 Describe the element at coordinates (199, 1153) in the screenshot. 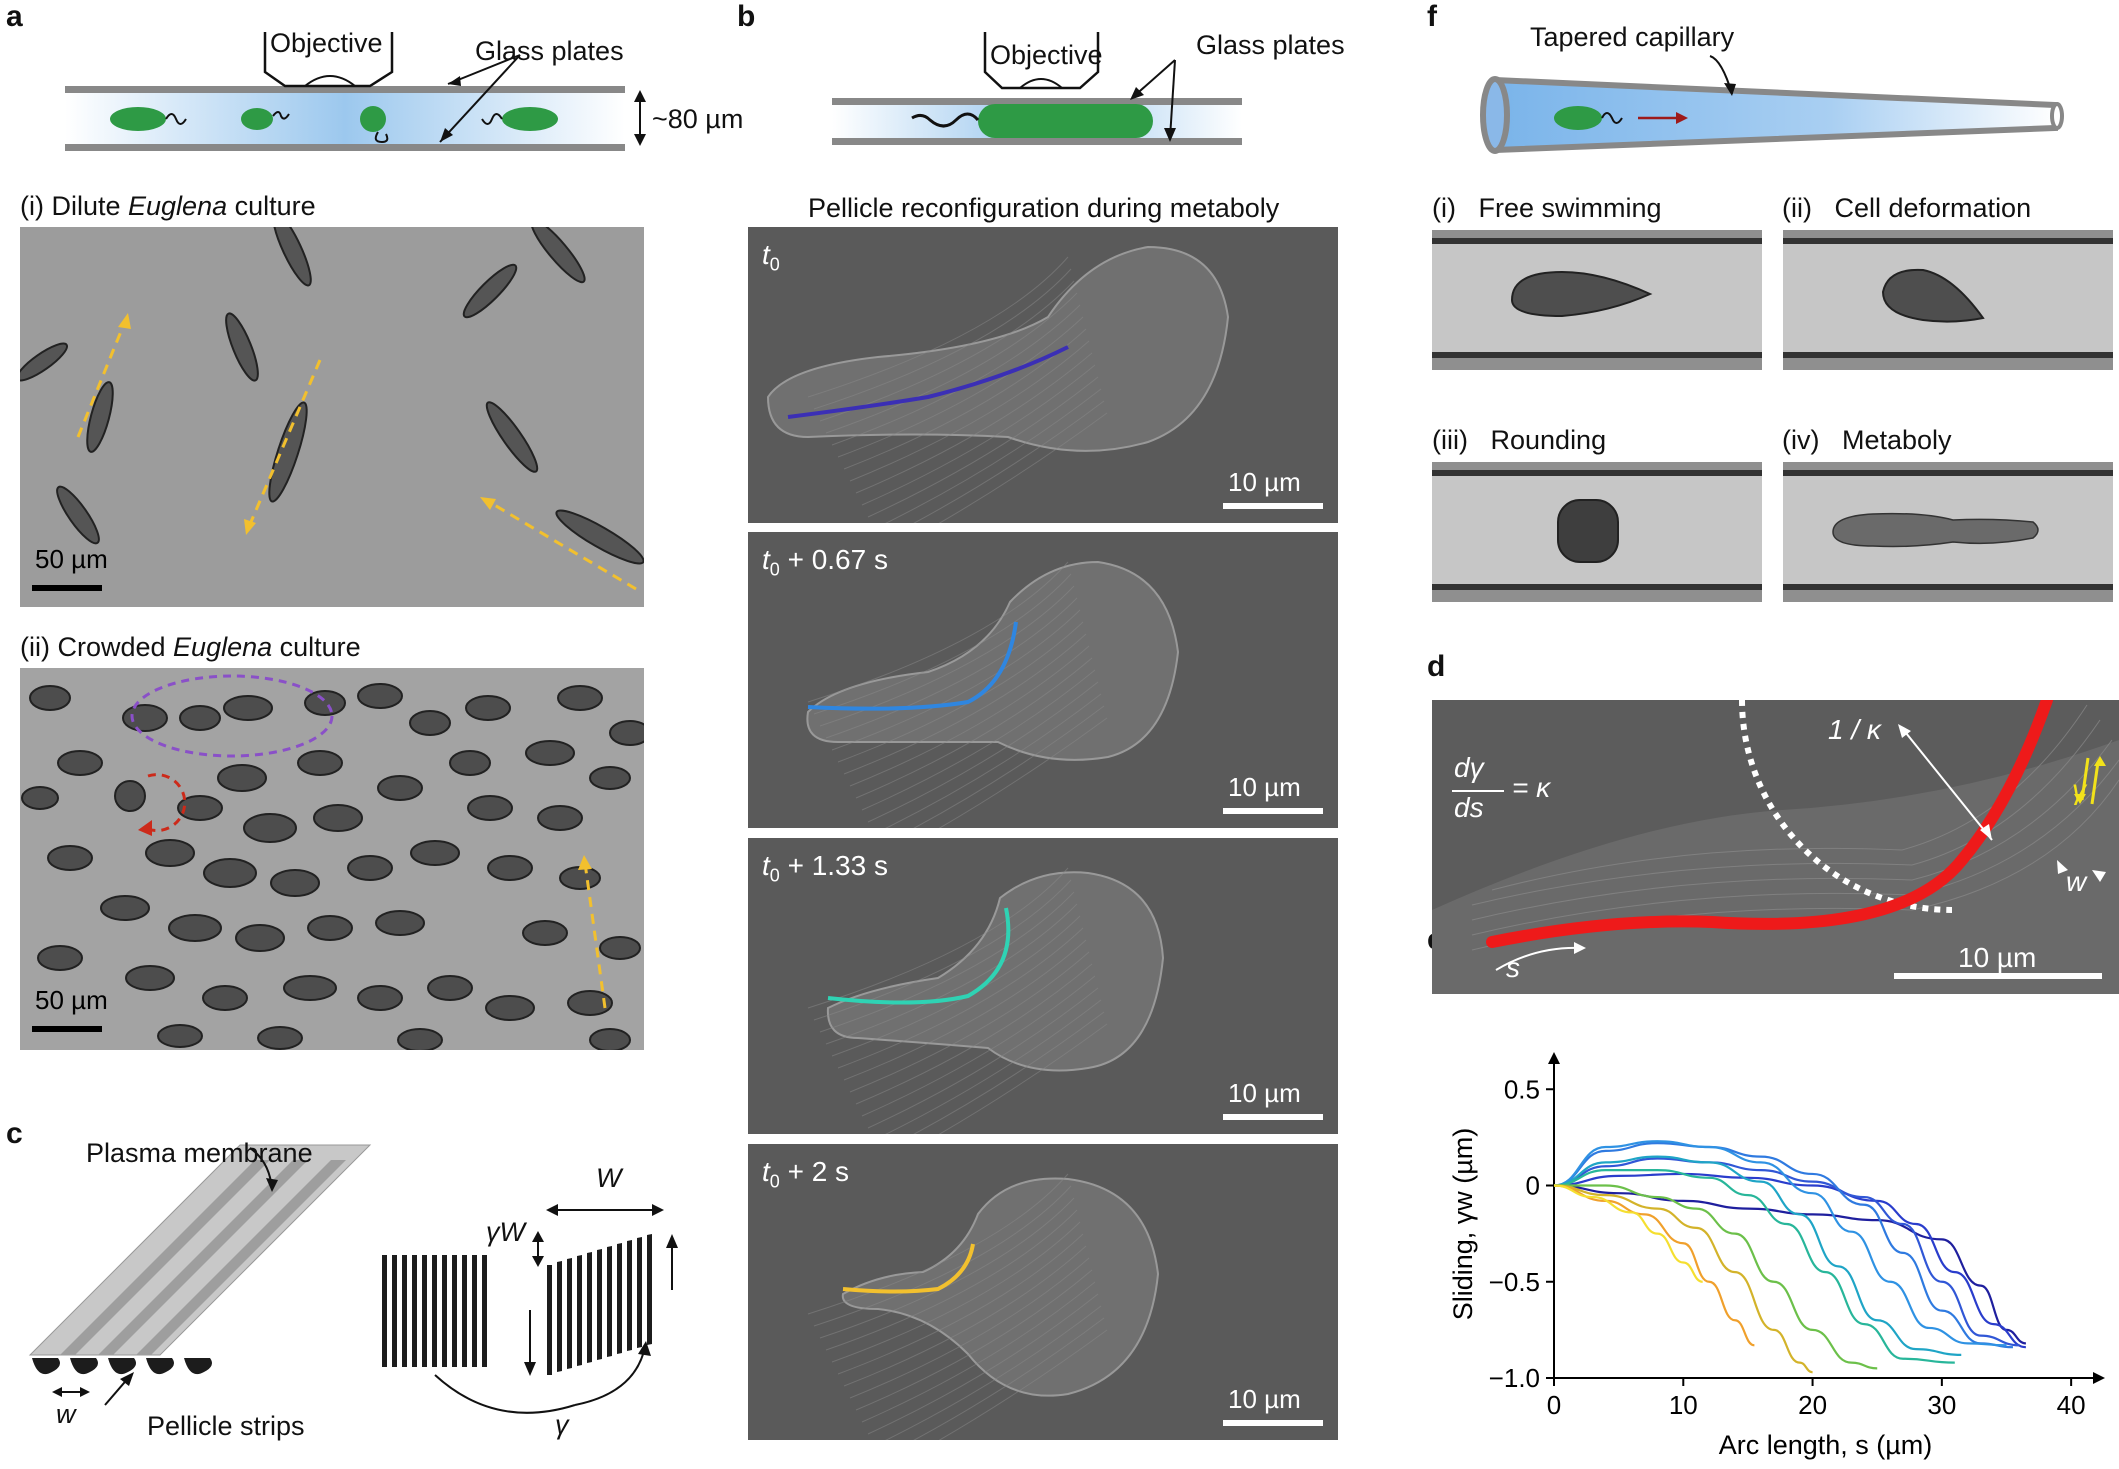

I see `plasma-membrane-label: Plasma membrane` at that location.